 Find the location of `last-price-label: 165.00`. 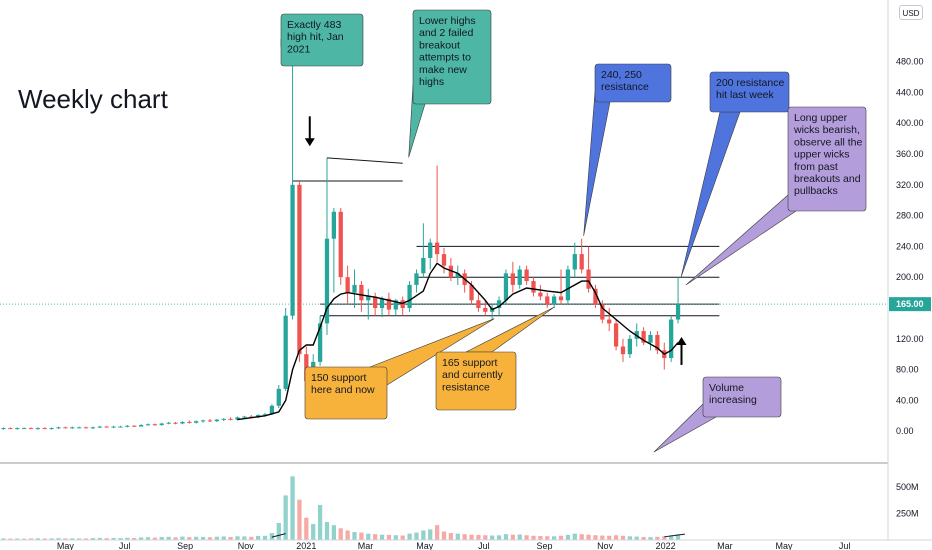

last-price-label: 165.00 is located at coordinates (910, 304).